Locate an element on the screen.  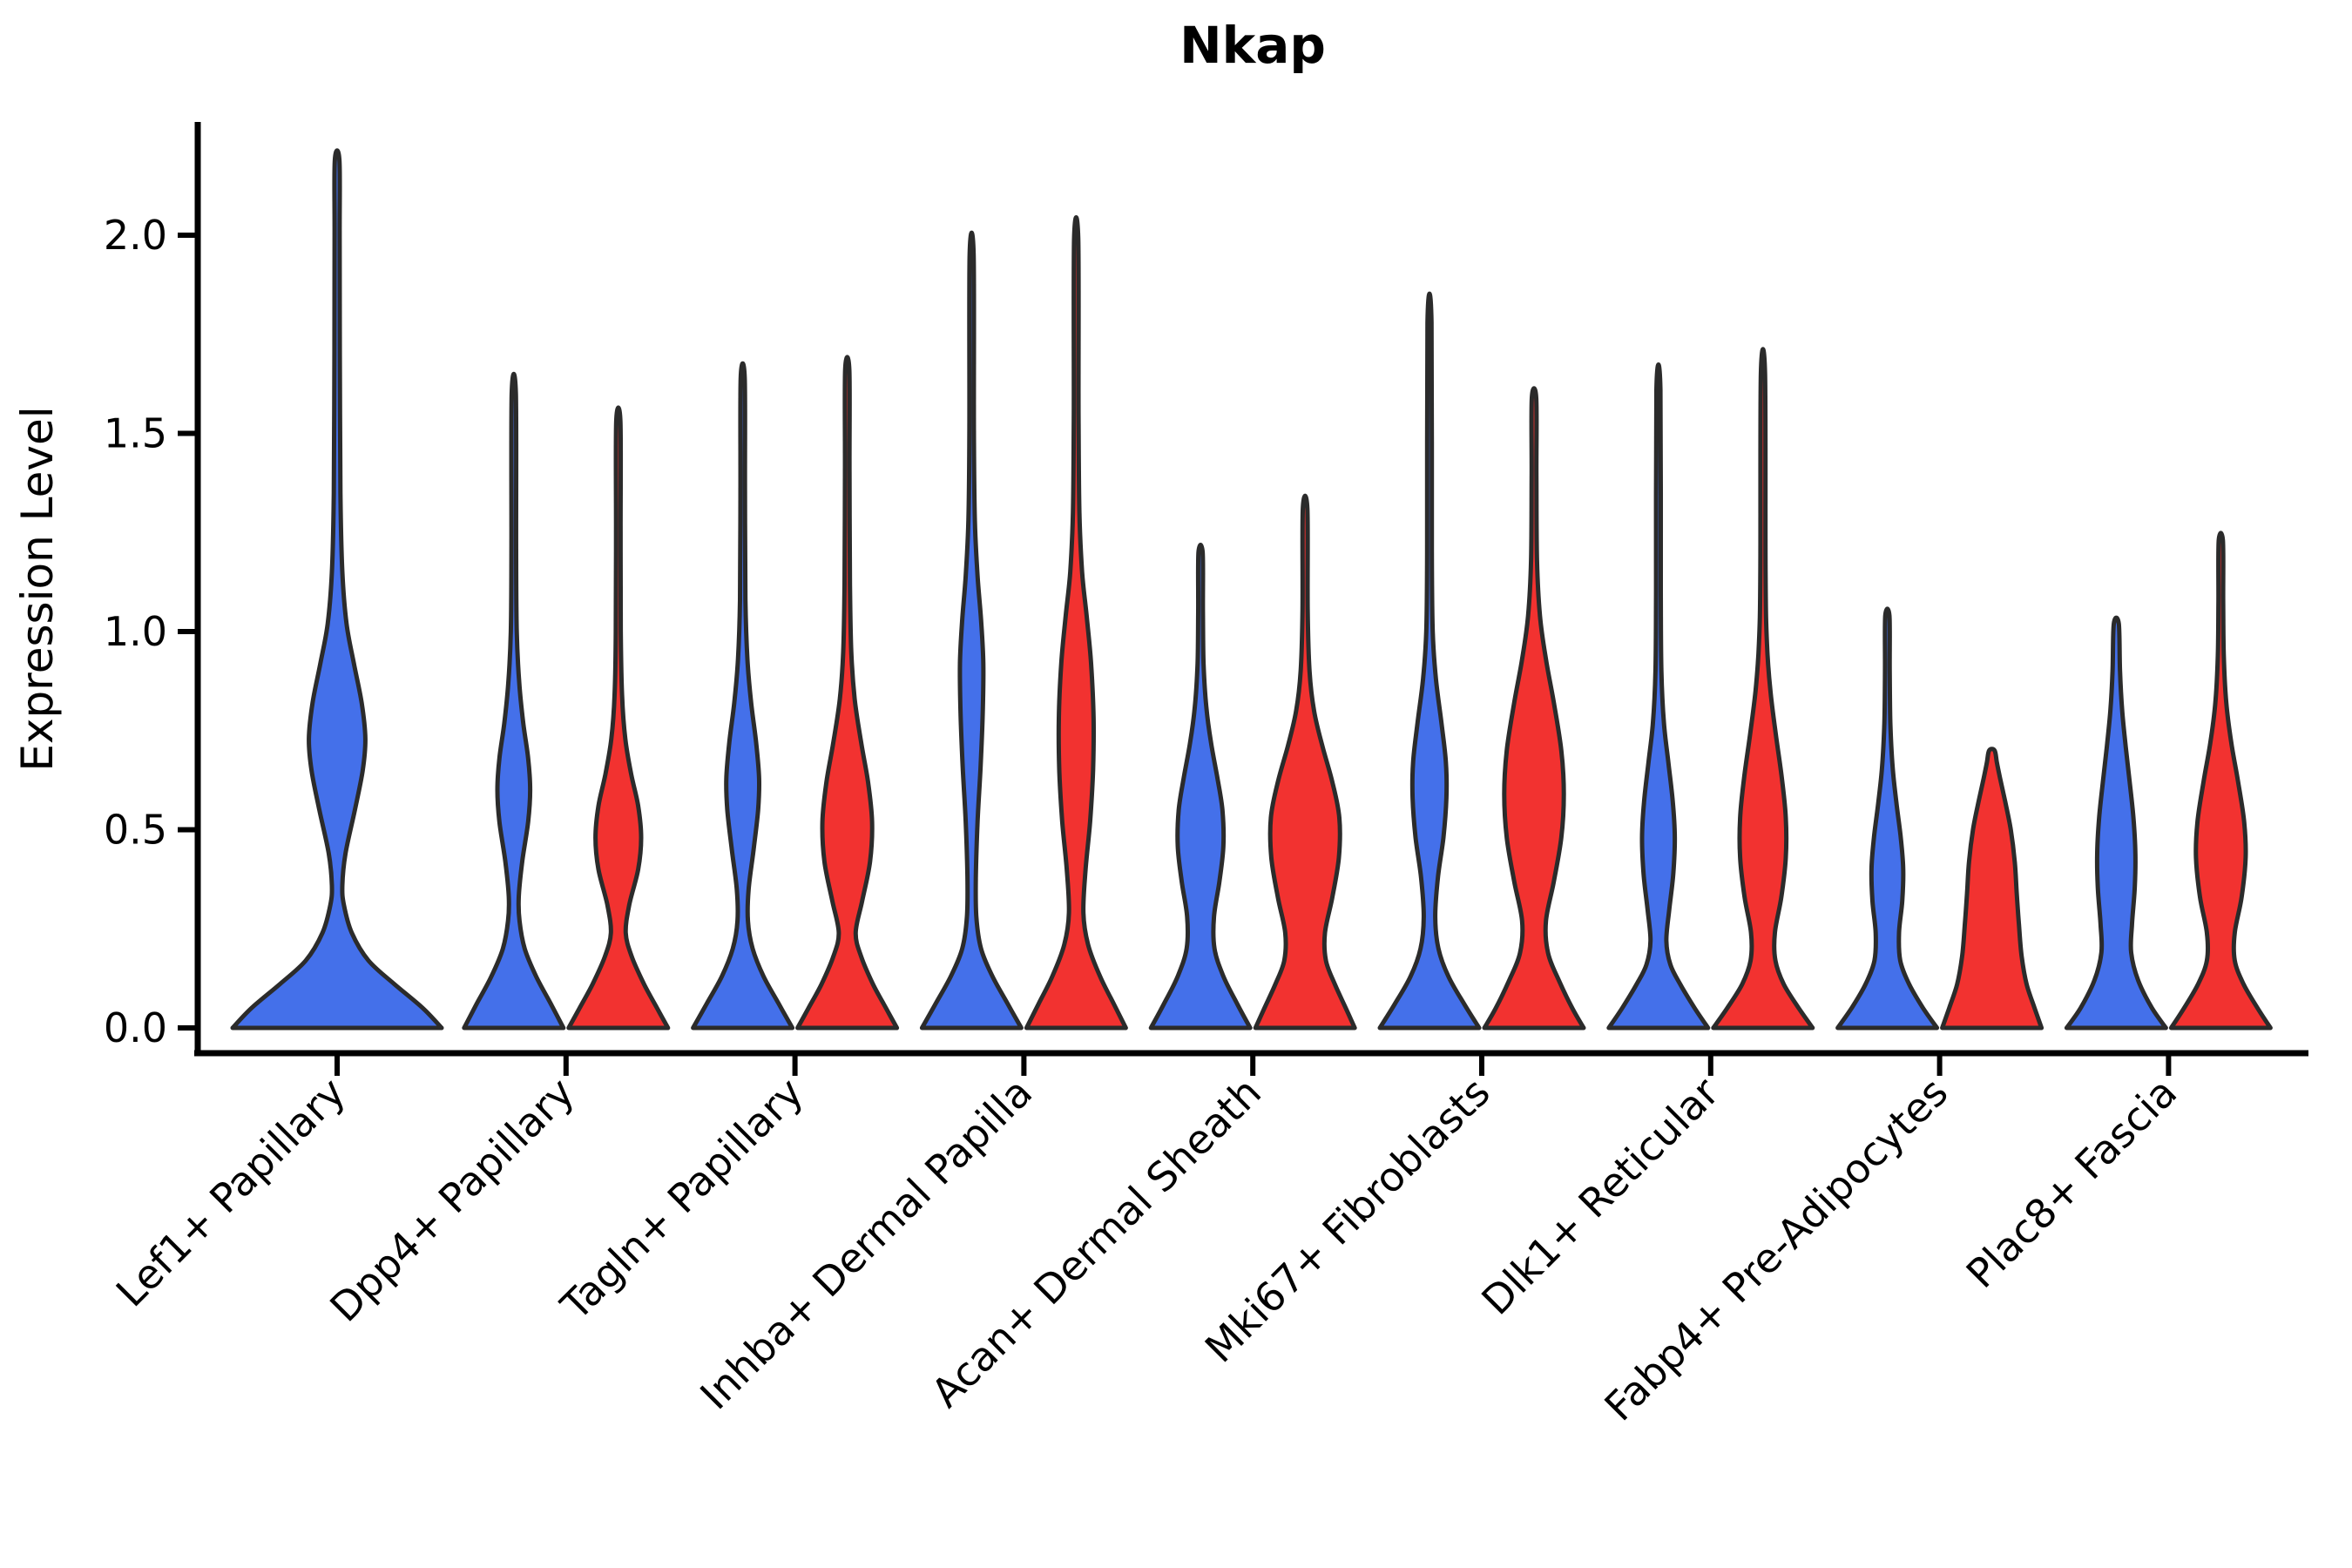
violin-red-dlk1-reticular is located at coordinates (1763, 689).